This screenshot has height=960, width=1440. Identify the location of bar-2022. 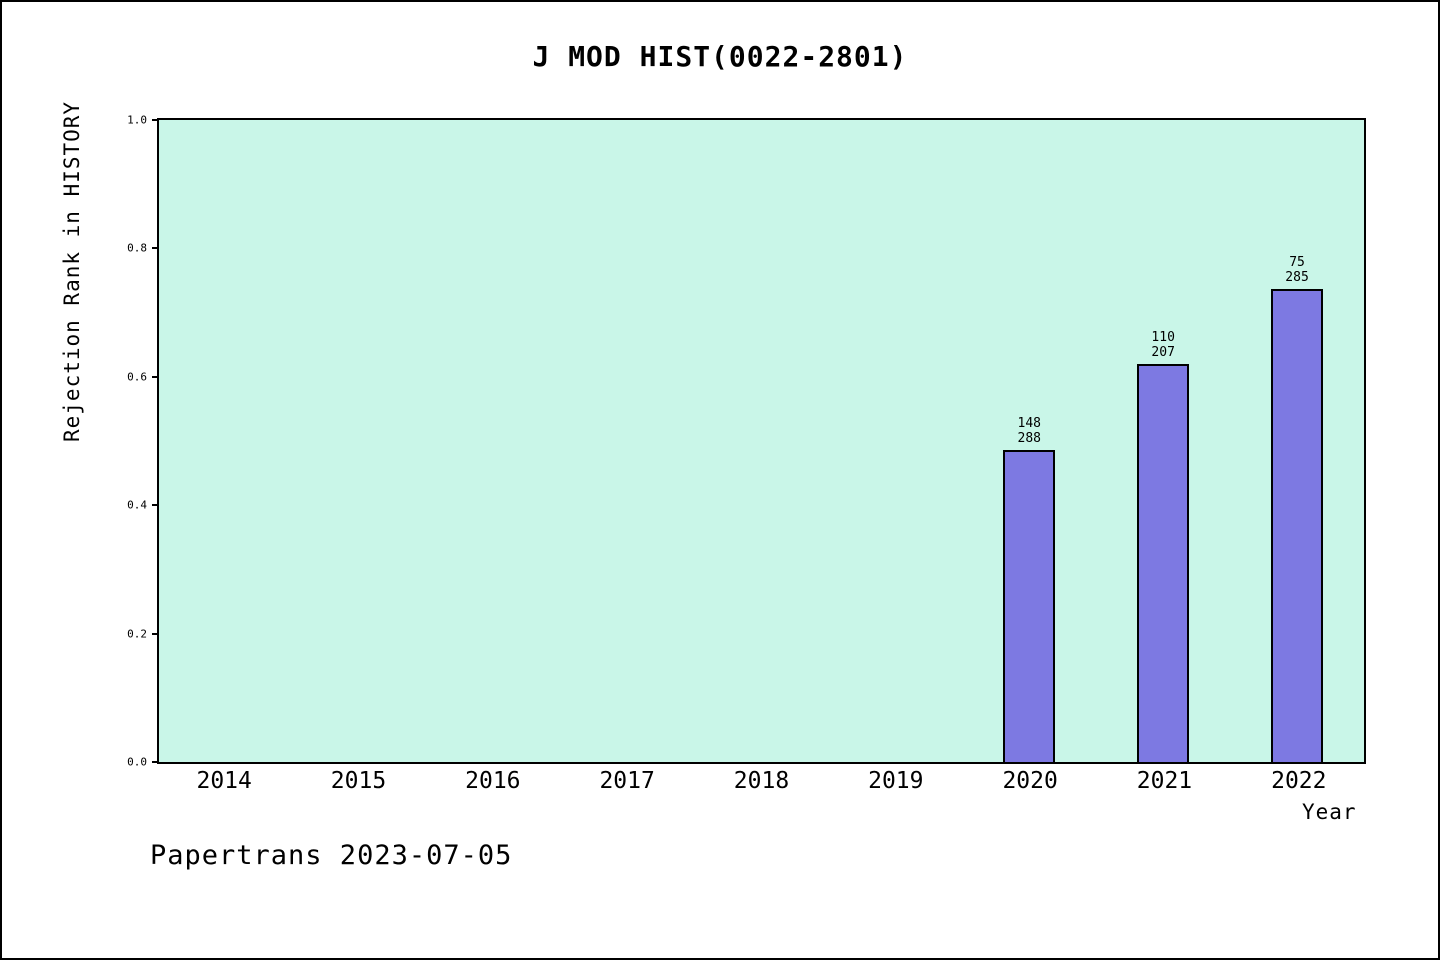
(1297, 525).